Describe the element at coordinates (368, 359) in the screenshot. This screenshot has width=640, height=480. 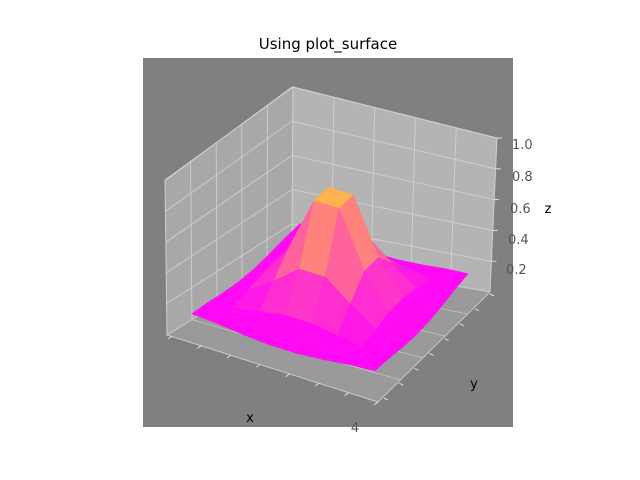
I see `surface-patch` at that location.